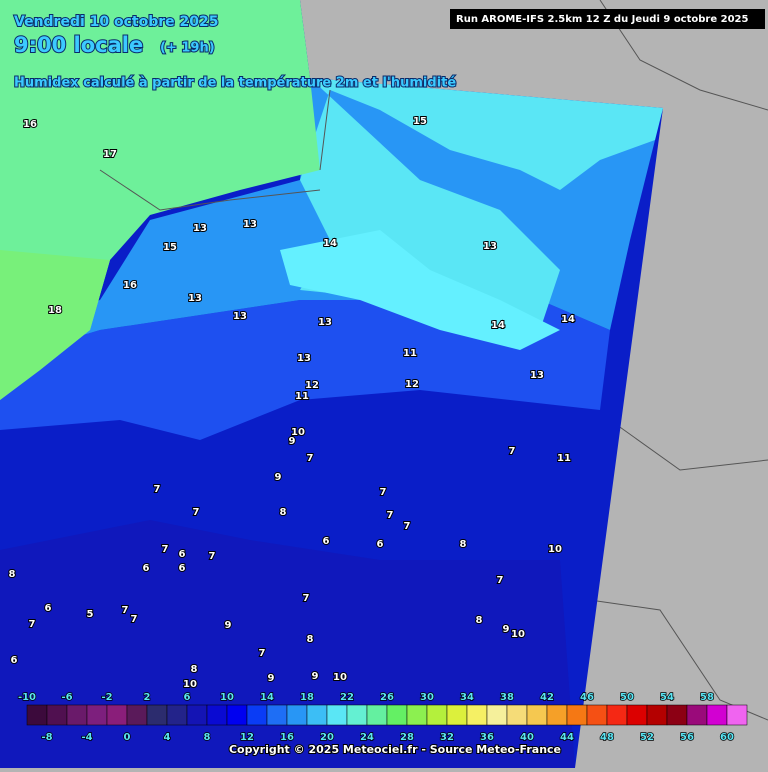 The image size is (768, 772). What do you see at coordinates (215, 150) in the screenshot?
I see `coastline` at bounding box center [215, 150].